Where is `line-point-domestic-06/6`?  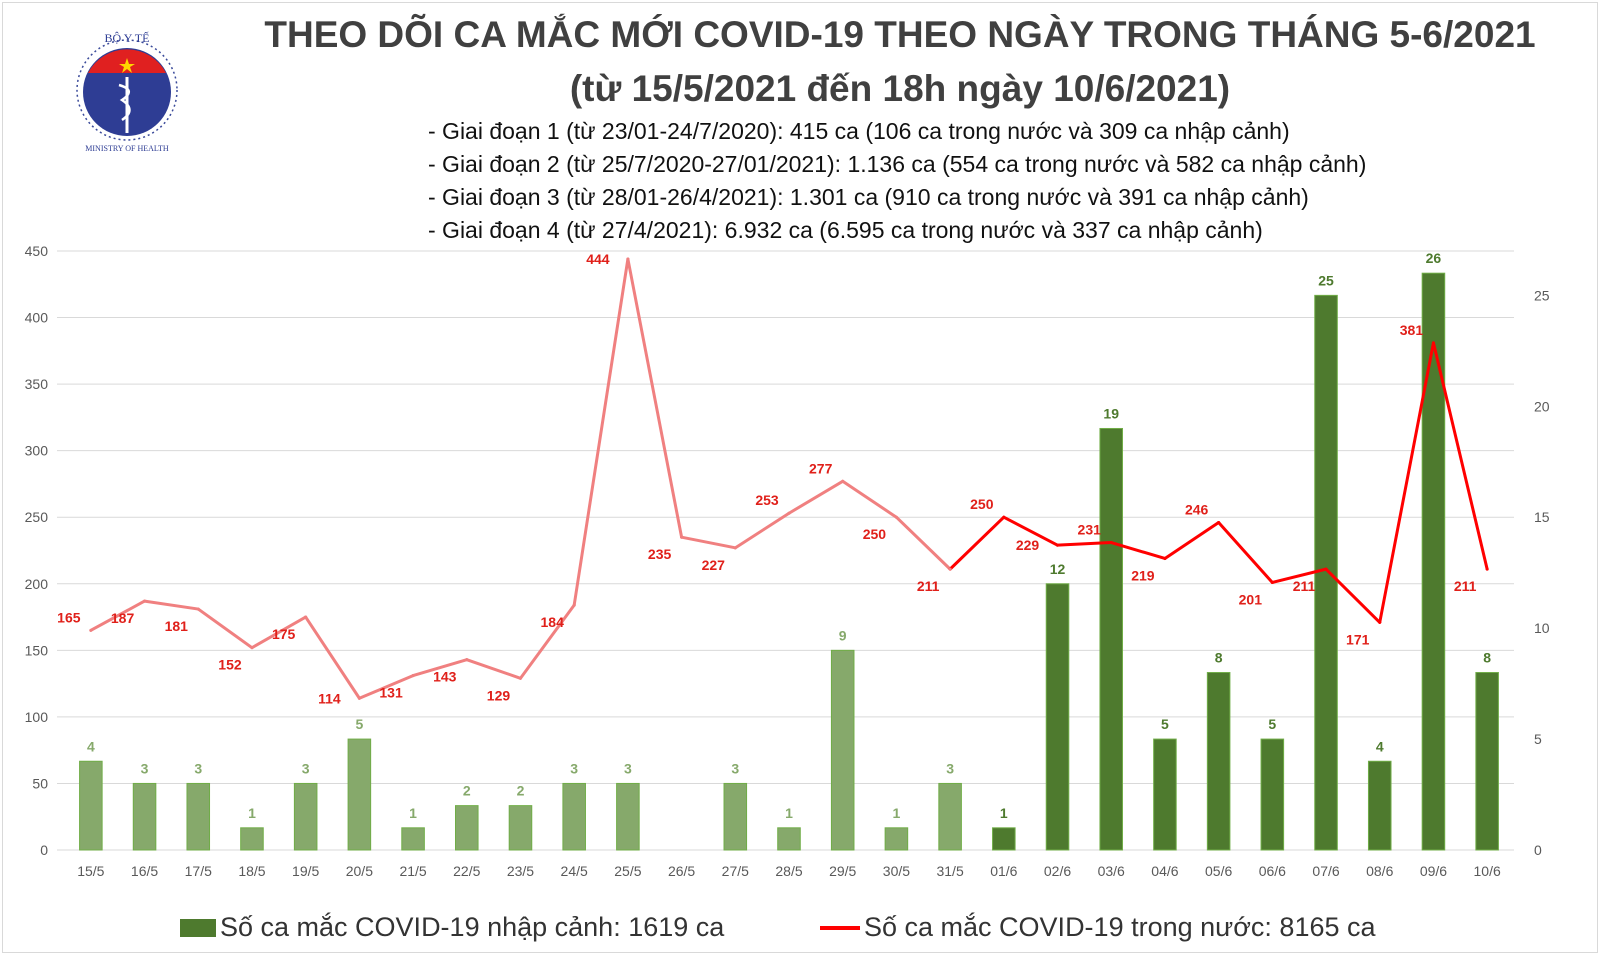
line-point-domestic-06/6 is located at coordinates (1272, 582).